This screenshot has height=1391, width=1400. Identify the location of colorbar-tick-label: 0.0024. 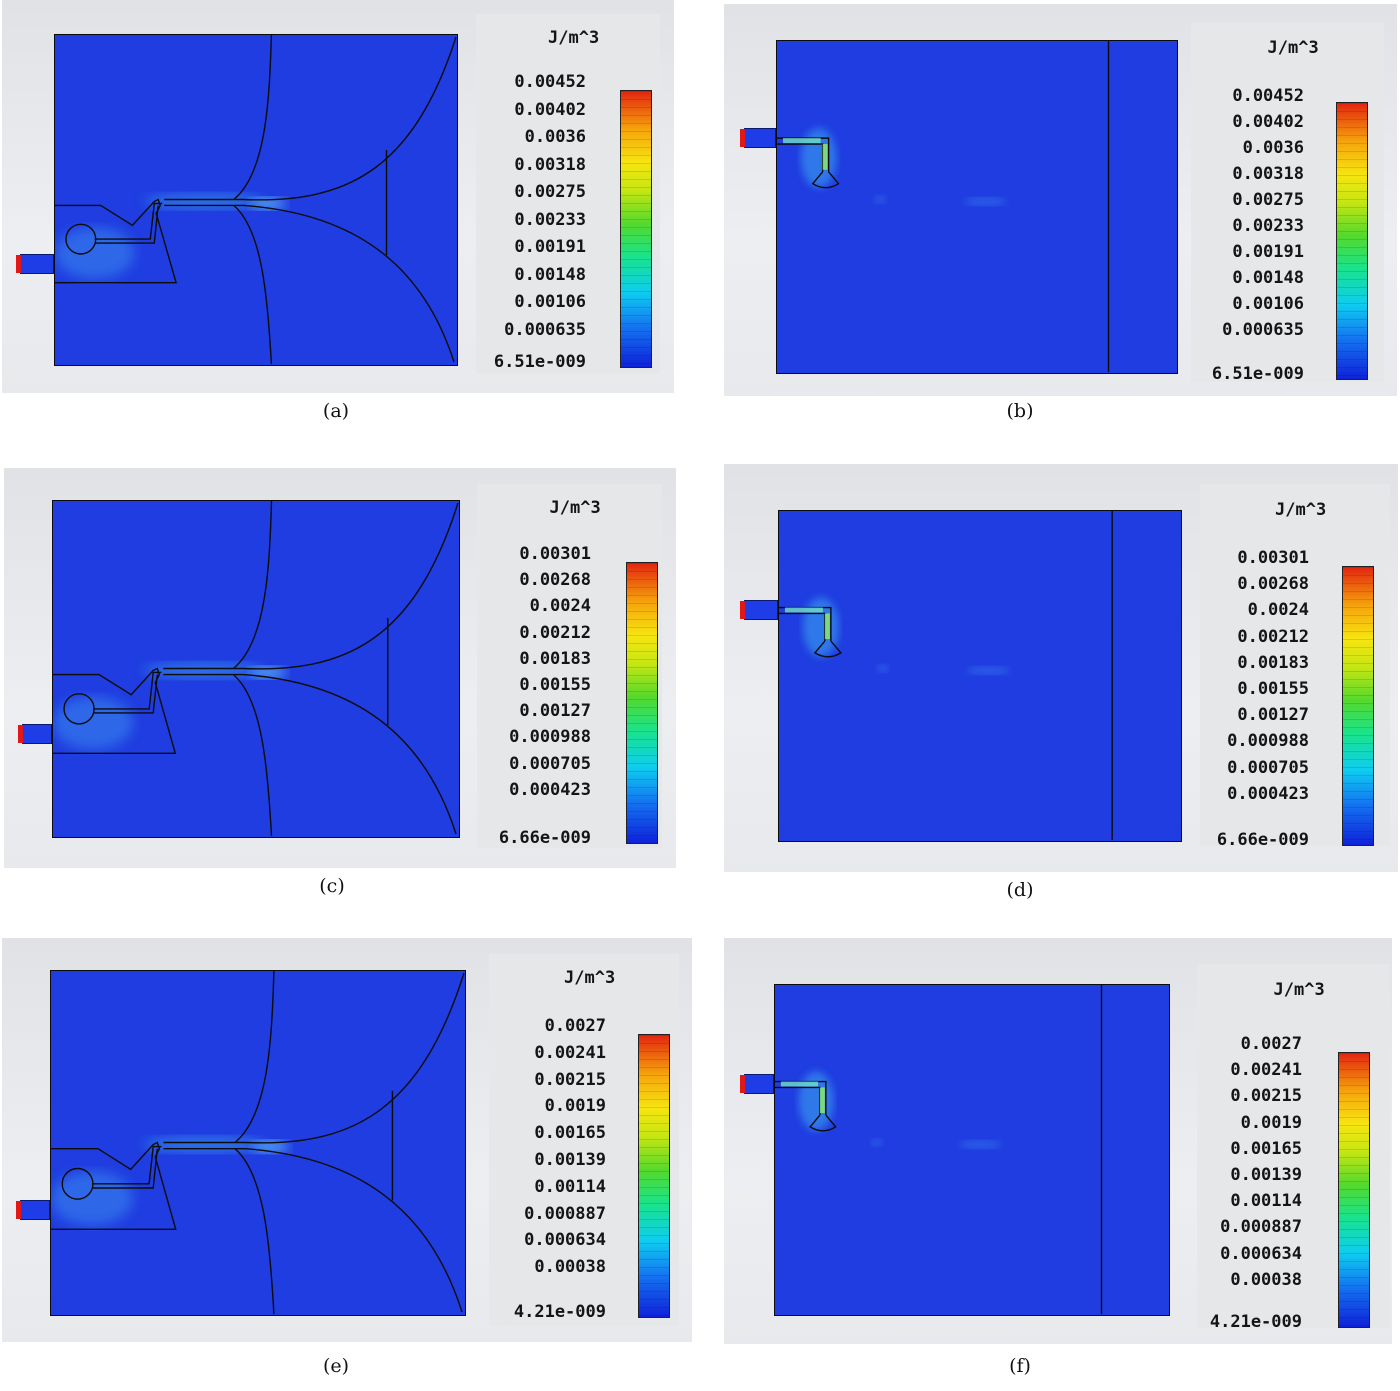
(1278, 610).